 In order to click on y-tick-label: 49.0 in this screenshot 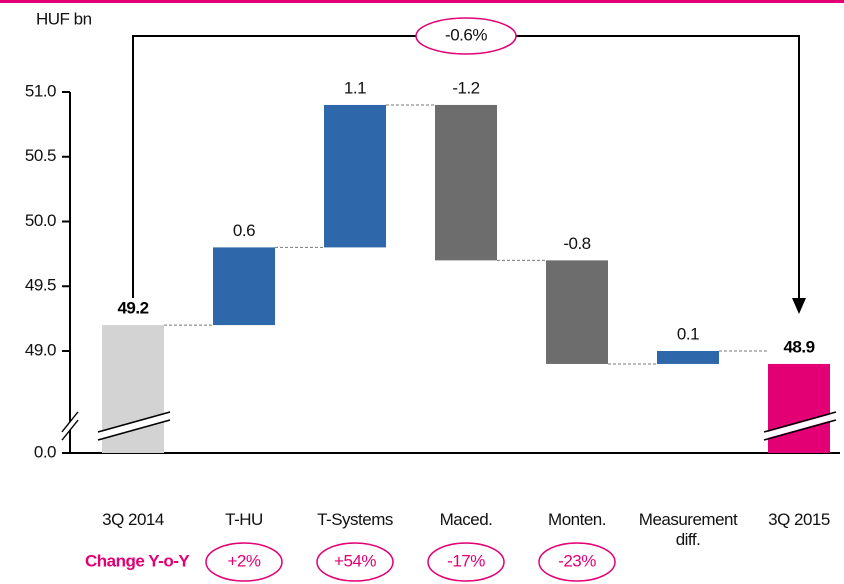, I will do `click(40, 349)`.